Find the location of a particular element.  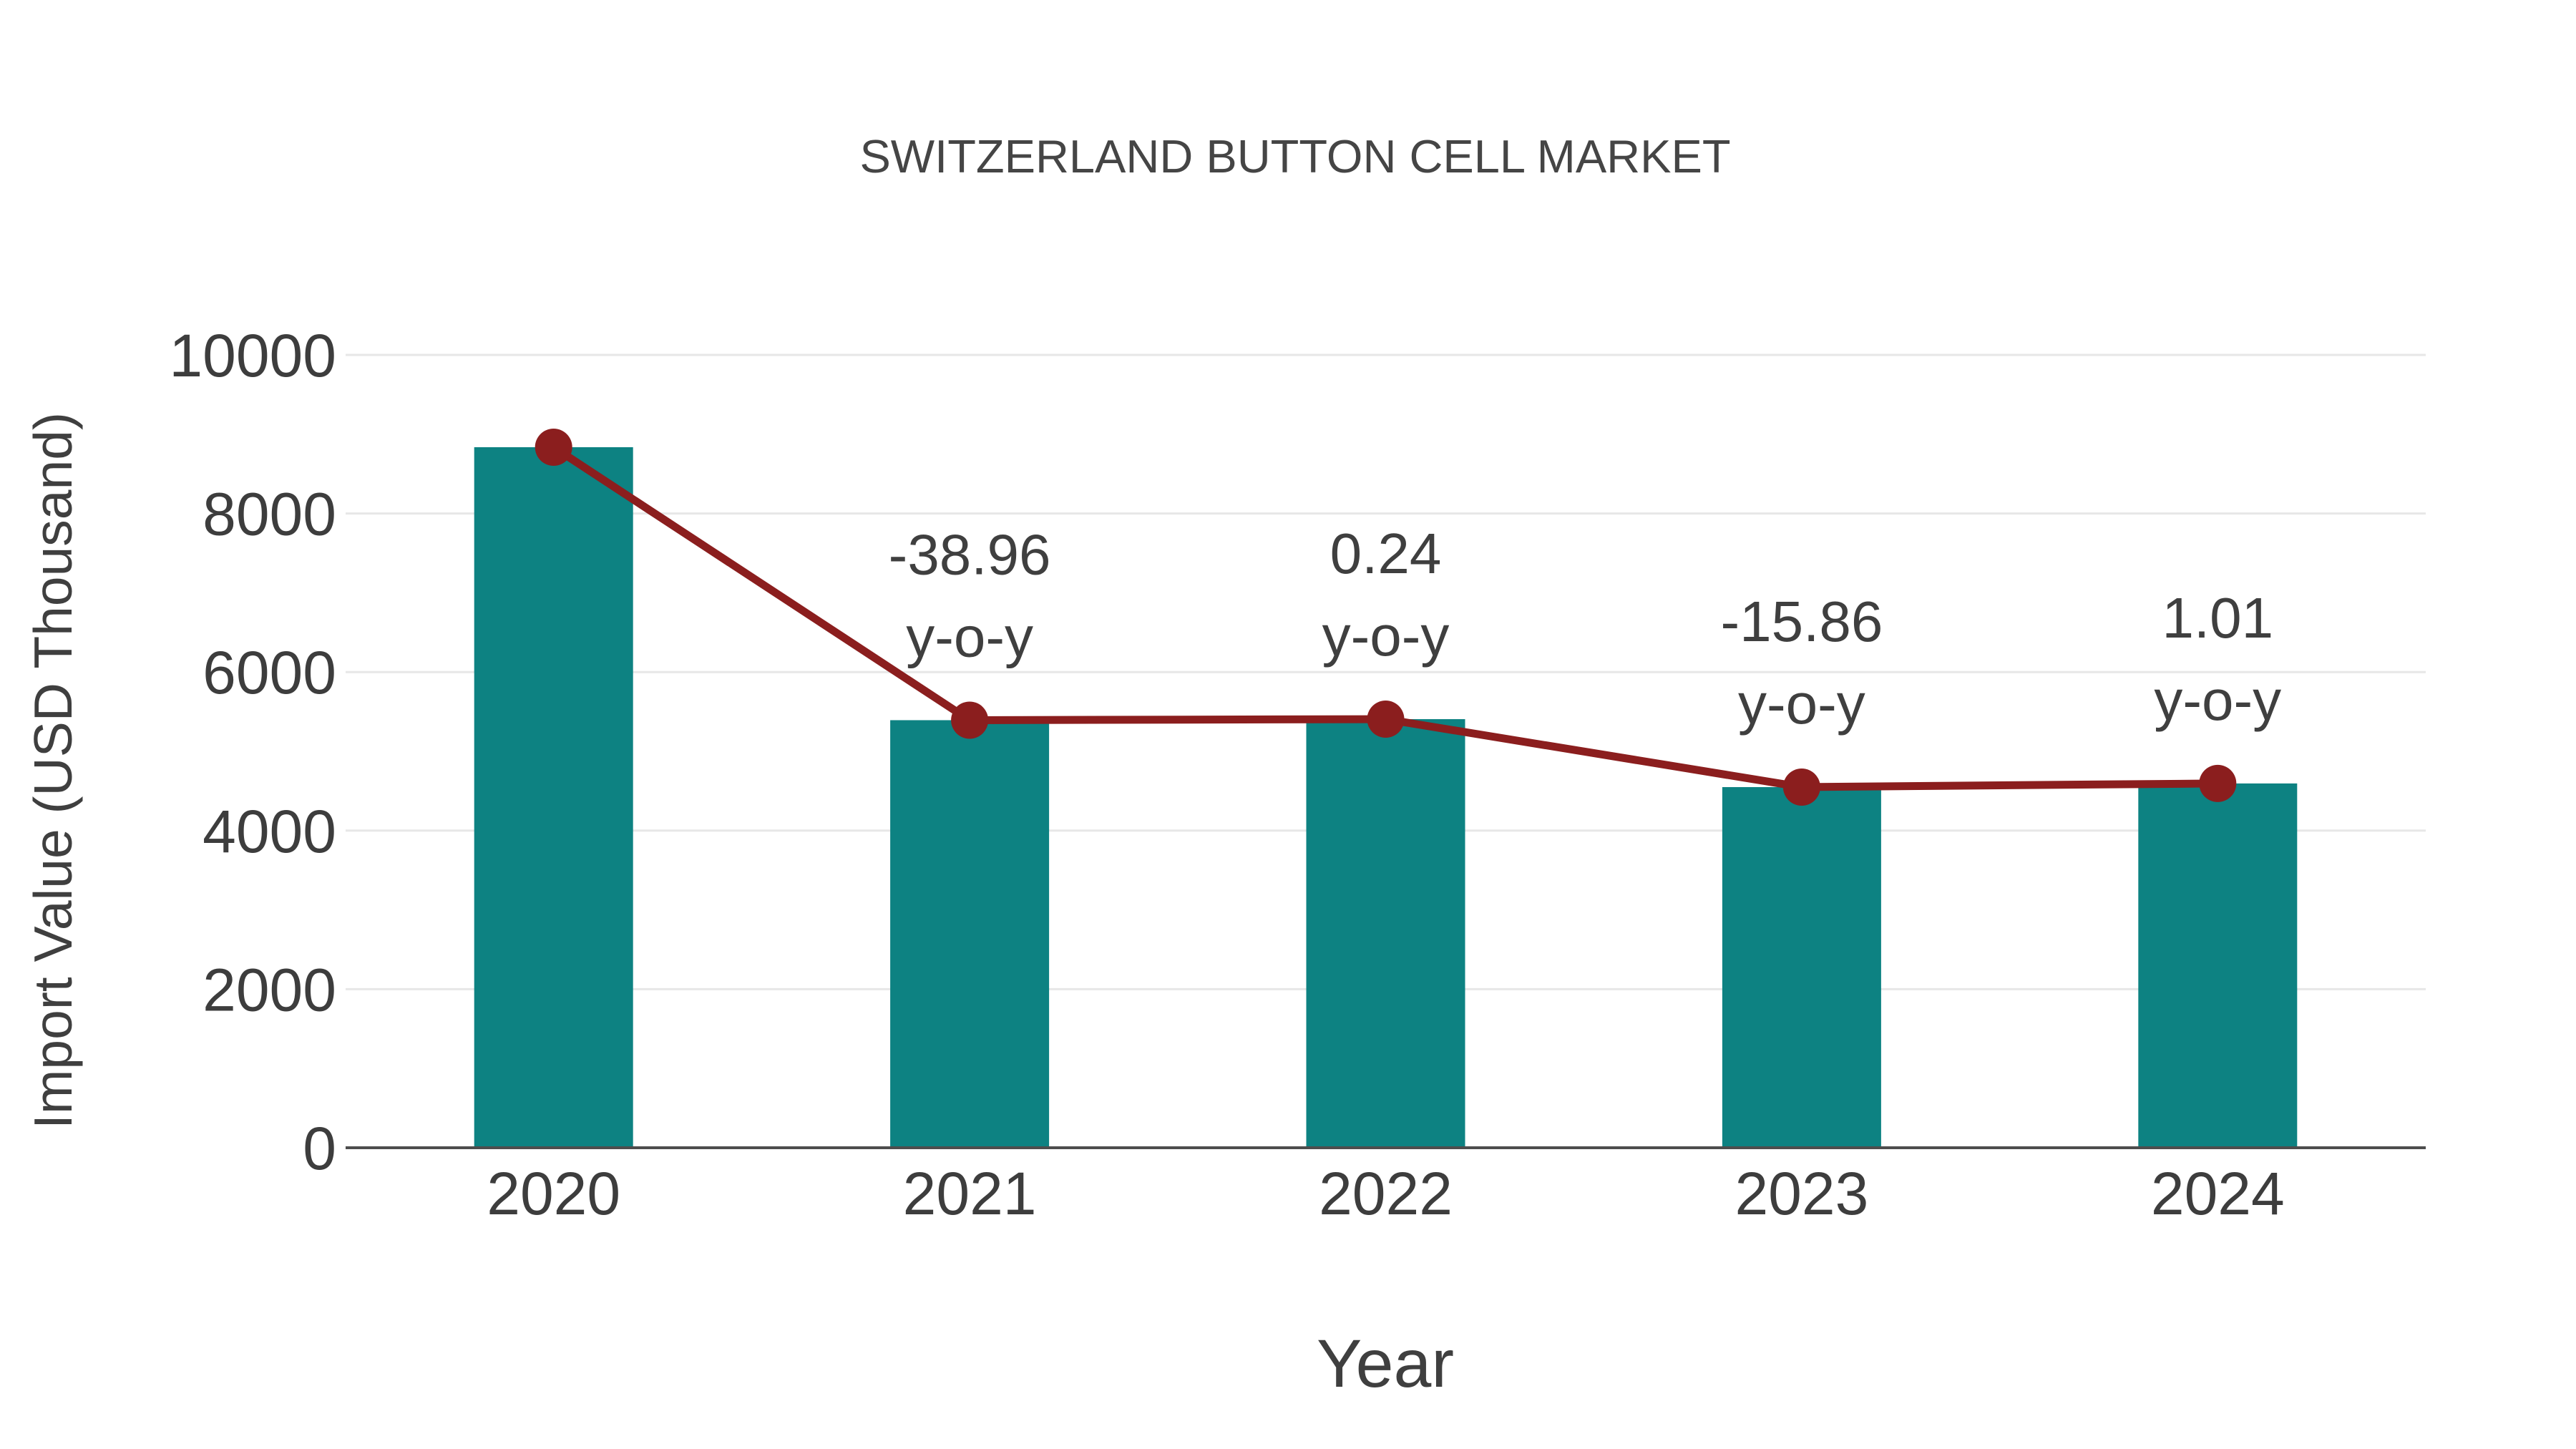

x-tick-label-2022: 2022 is located at coordinates (1386, 1193).